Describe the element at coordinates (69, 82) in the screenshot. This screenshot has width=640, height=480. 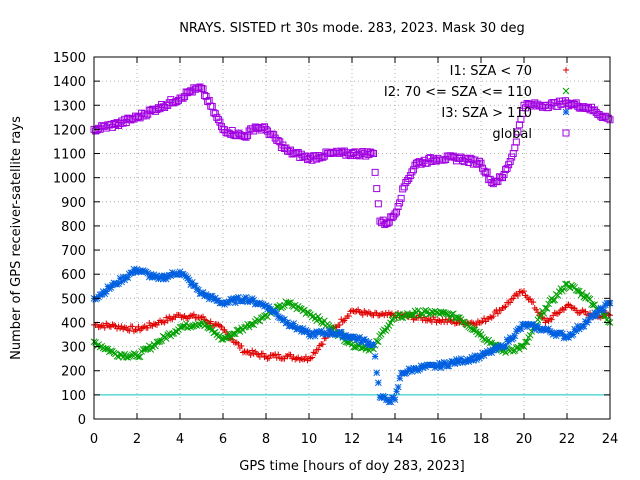
I see `y-tick-label: 1400` at that location.